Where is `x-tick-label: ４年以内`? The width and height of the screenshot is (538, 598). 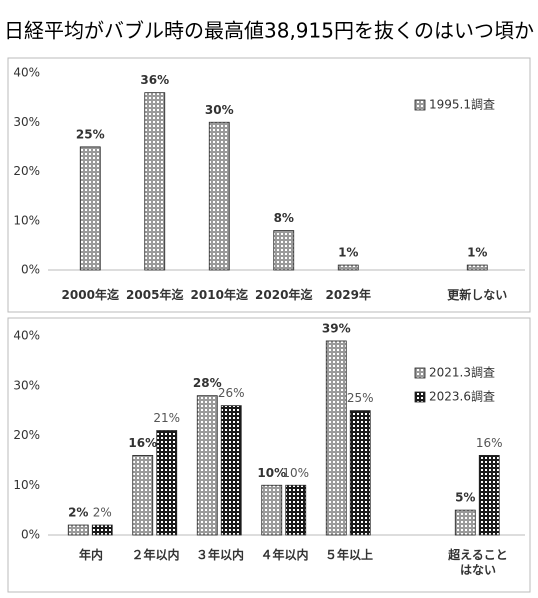 x-tick-label: ４年以内 is located at coordinates (284, 555).